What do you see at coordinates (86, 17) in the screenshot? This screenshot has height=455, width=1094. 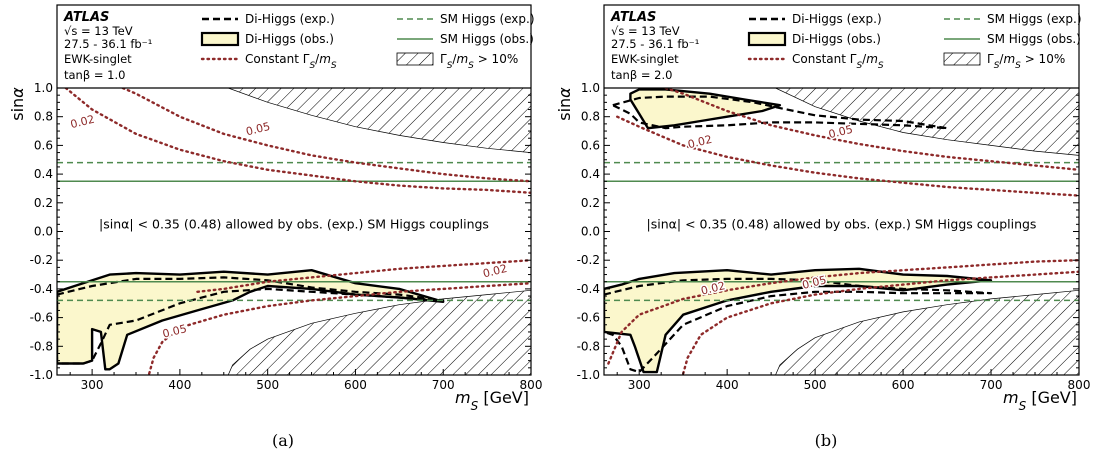 I see `atlas-label: ATLAS` at bounding box center [86, 17].